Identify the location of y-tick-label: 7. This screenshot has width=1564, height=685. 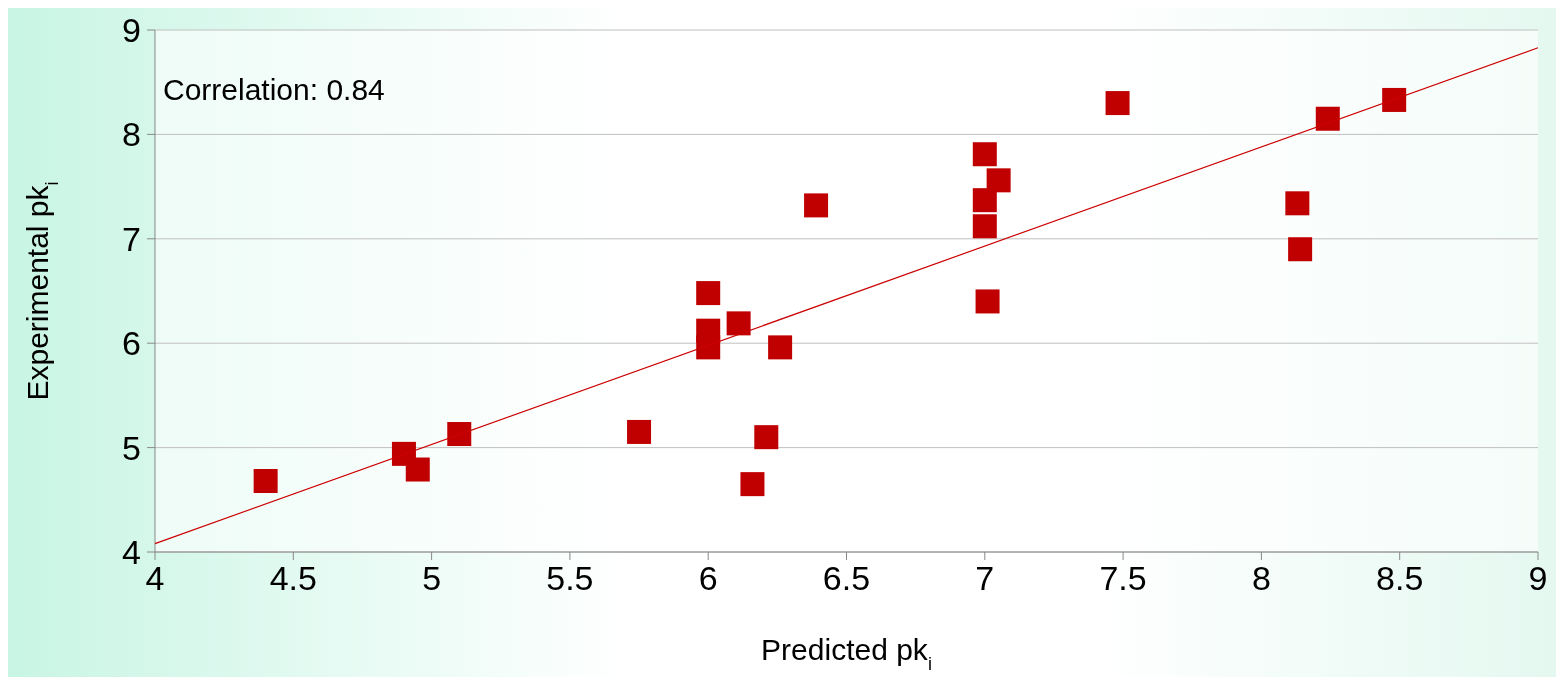
(131, 238).